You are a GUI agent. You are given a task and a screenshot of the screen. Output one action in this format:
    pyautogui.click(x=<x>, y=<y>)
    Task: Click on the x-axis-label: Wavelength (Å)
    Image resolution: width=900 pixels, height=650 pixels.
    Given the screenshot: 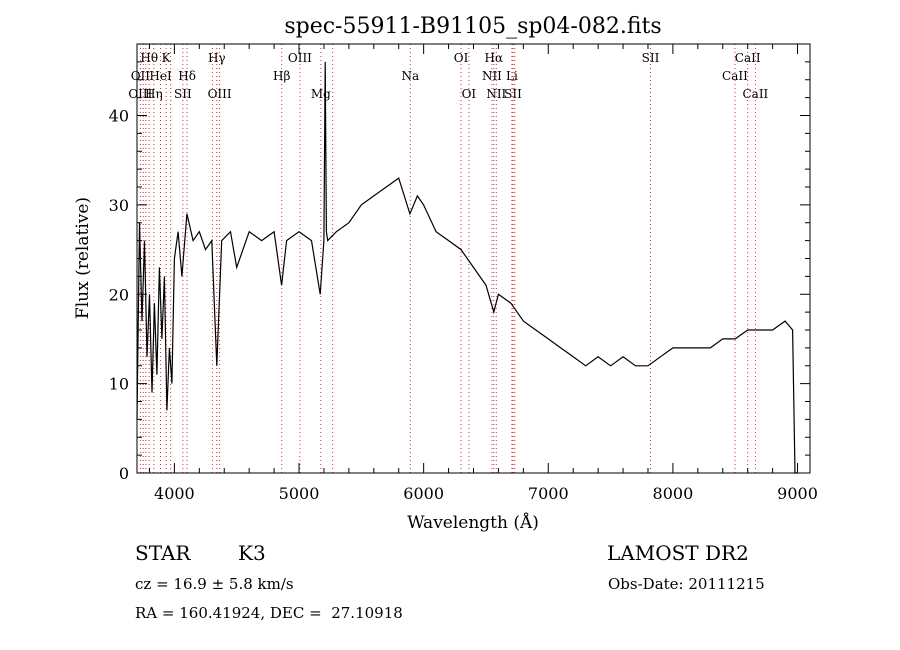 What is the action you would take?
    pyautogui.click(x=473, y=522)
    